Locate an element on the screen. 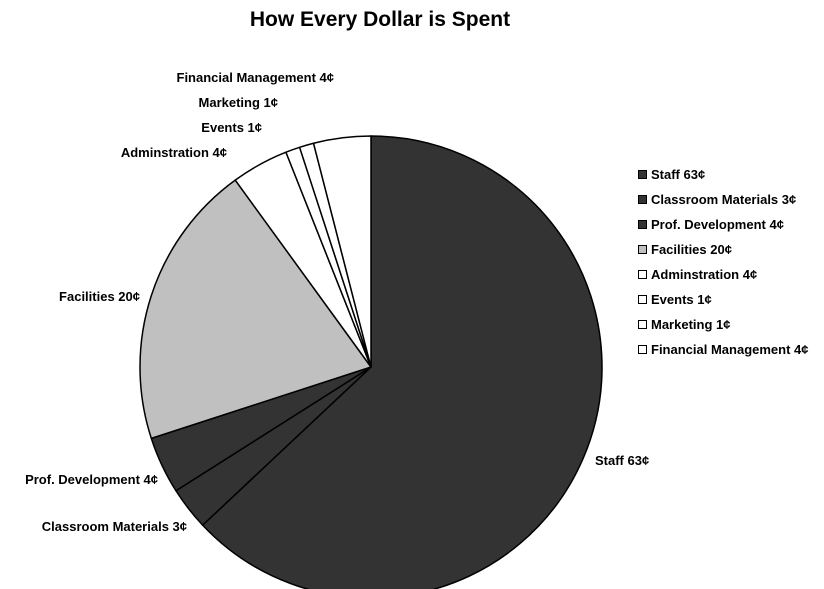 This screenshot has height=589, width=824. legend-item-marketing-1: Marketing 1¢ is located at coordinates (723, 324).